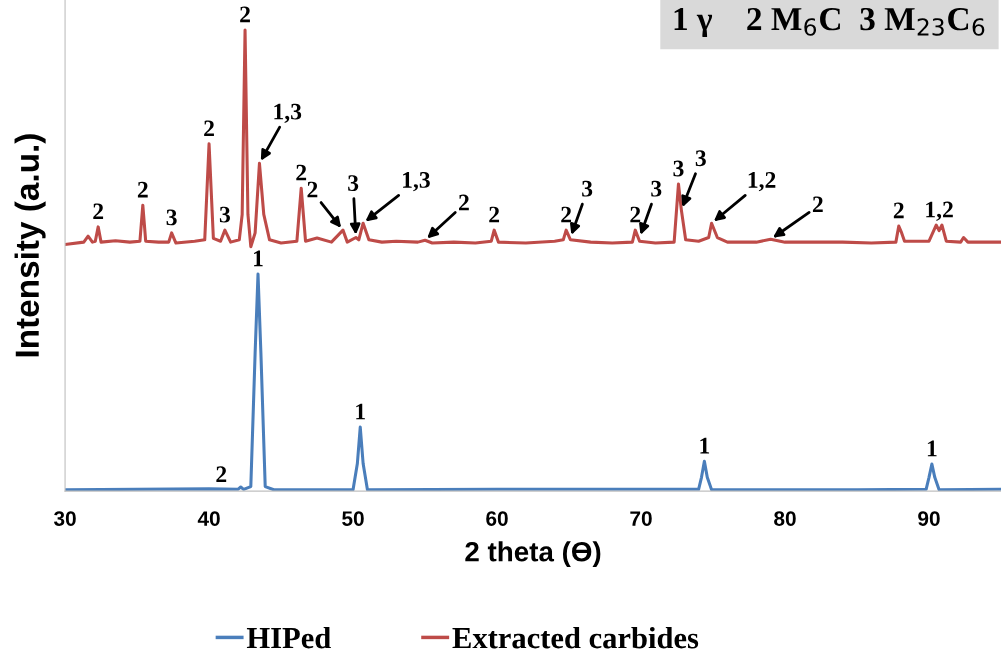 Image resolution: width=1001 pixels, height=671 pixels. What do you see at coordinates (288, 637) in the screenshot?
I see `legend-label: HIPed` at bounding box center [288, 637].